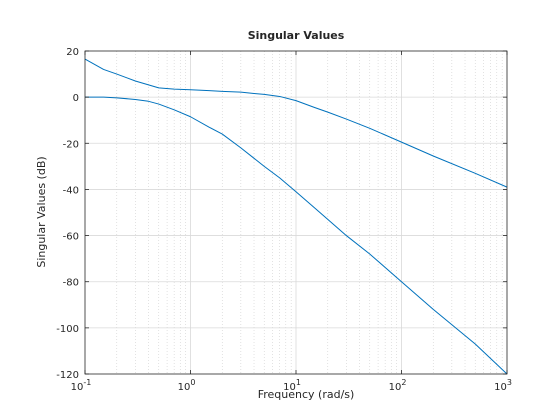 This screenshot has height=420, width=560. What do you see at coordinates (71, 237) in the screenshot?
I see `y-tick-label: -60` at bounding box center [71, 237].